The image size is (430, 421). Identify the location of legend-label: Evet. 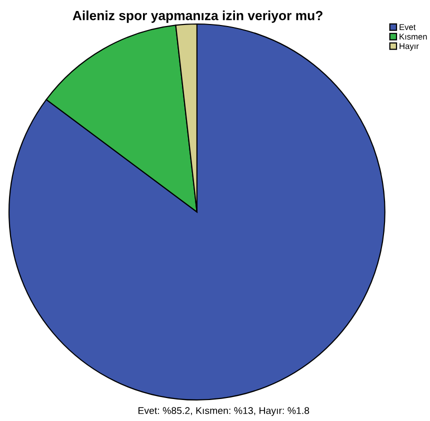
(408, 27).